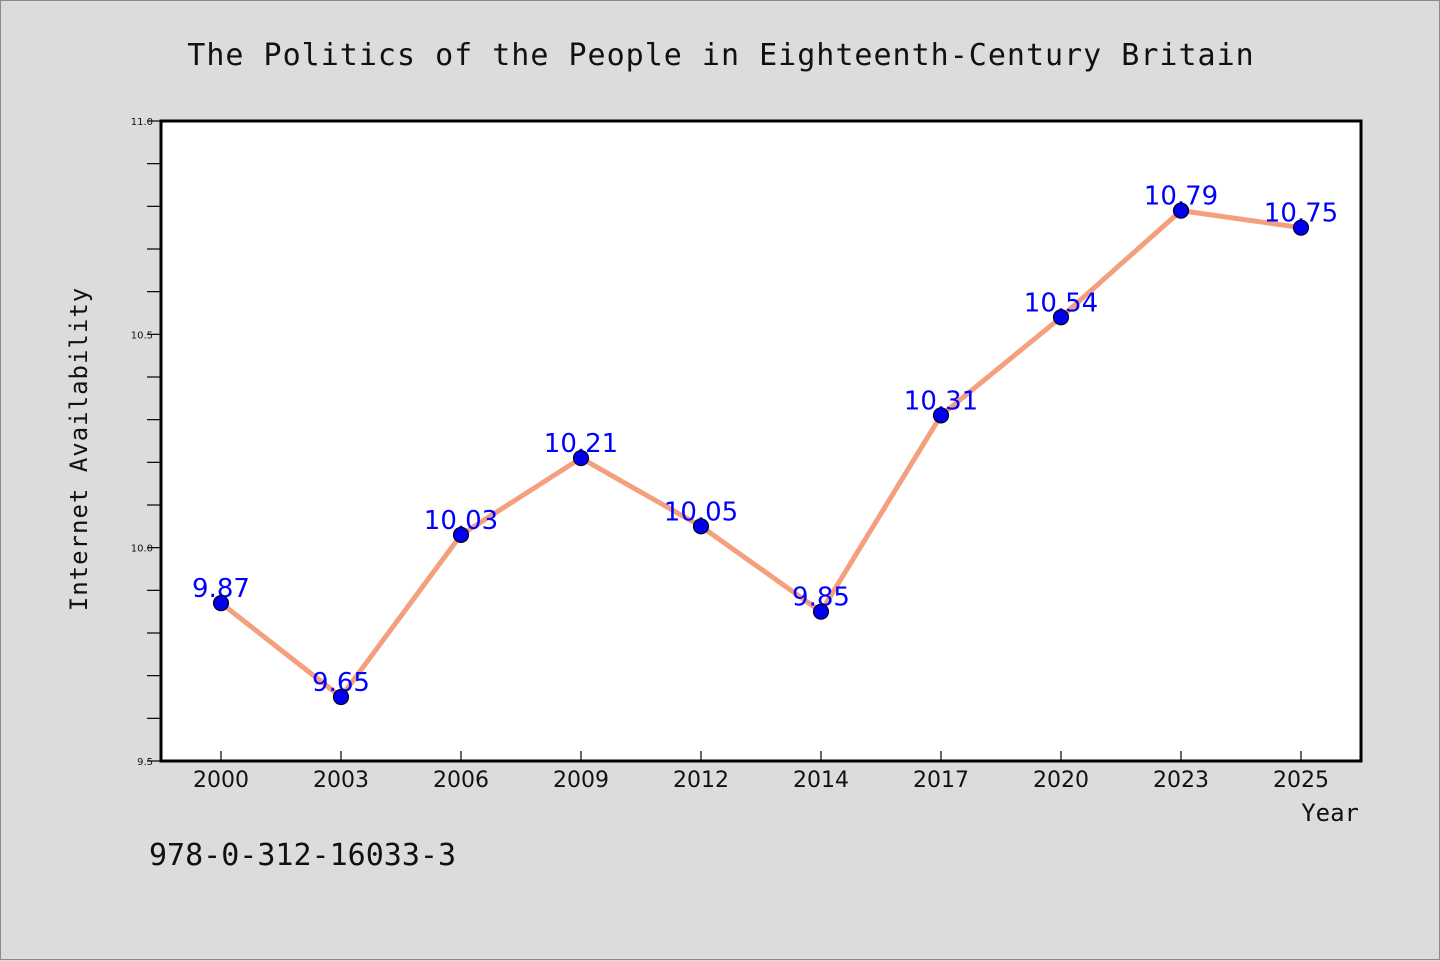 This screenshot has width=1440, height=961. What do you see at coordinates (461, 780) in the screenshot?
I see `x-tick-label: 2006` at bounding box center [461, 780].